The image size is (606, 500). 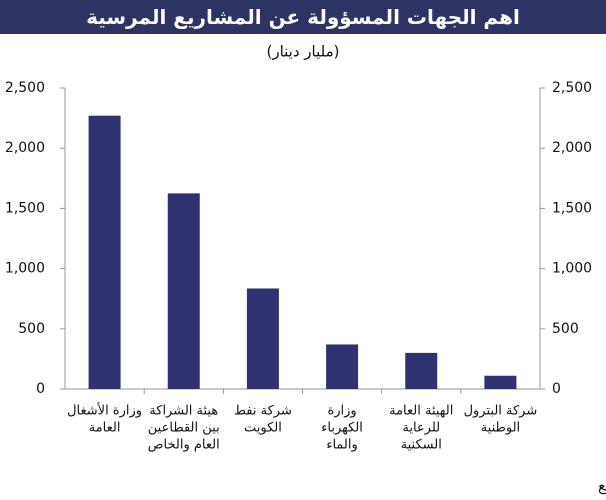 I want to click on x-tick-label: السكنية, so click(x=421, y=445).